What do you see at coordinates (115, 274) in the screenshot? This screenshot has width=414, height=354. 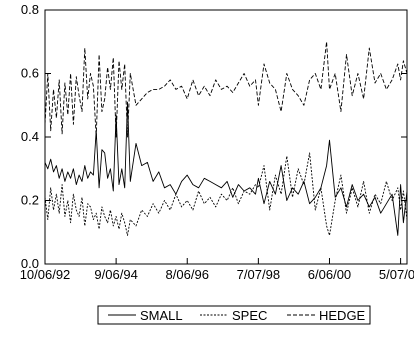 I see `x-tick-label: 9/06/94` at bounding box center [115, 274].